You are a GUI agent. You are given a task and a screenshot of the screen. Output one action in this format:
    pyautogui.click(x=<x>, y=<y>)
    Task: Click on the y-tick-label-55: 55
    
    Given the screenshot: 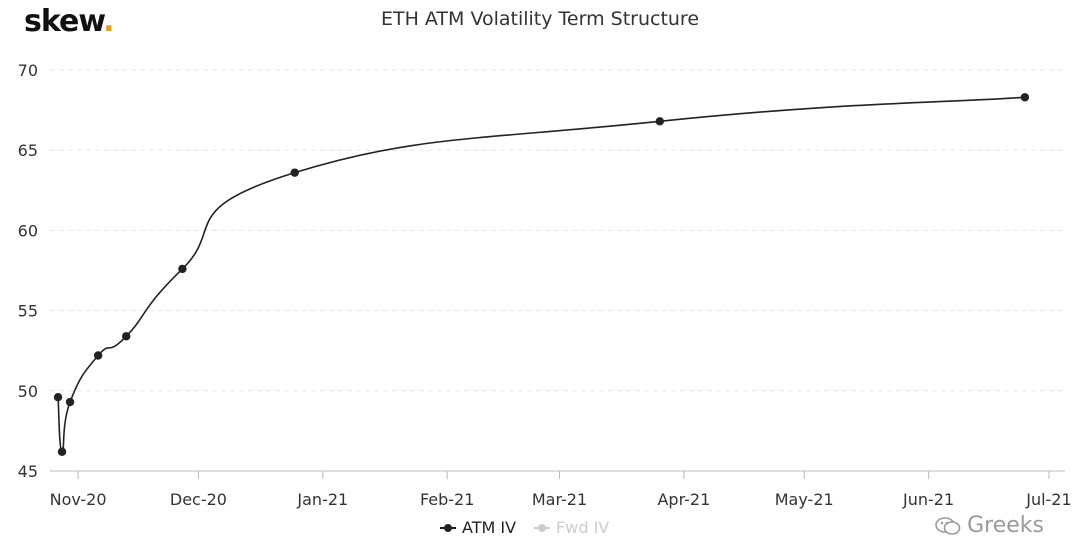 What is the action you would take?
    pyautogui.click(x=28, y=311)
    